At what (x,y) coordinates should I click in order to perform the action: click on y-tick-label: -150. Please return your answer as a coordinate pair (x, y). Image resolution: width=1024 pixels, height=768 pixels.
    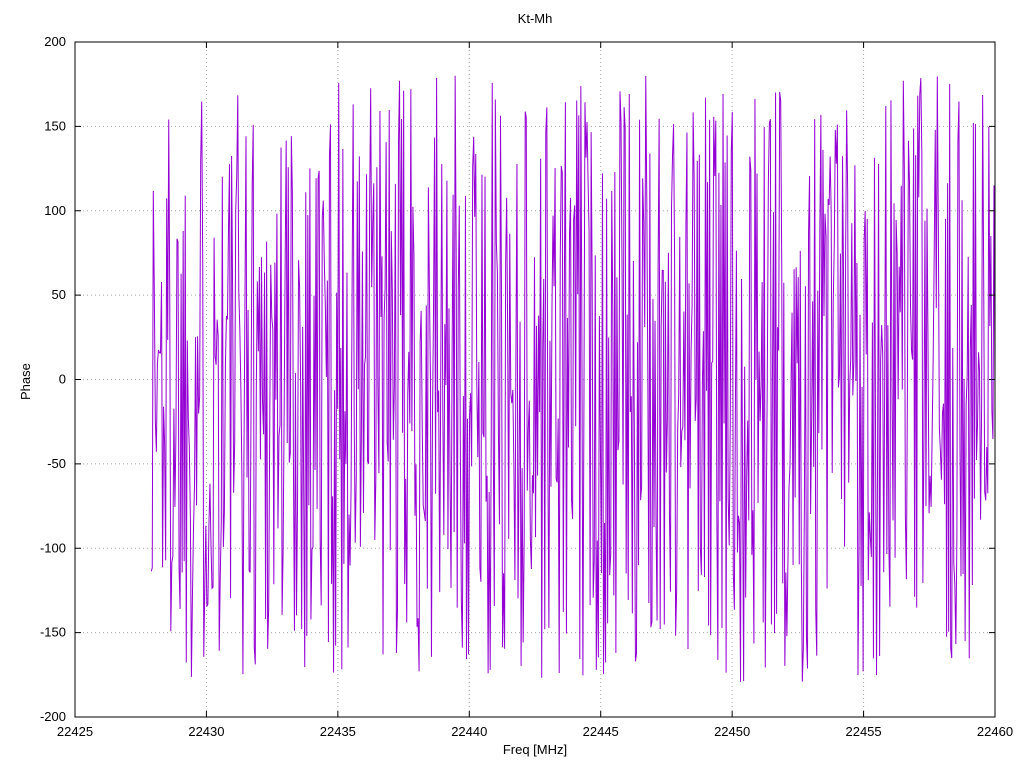
    Looking at the image, I should click on (53, 632).